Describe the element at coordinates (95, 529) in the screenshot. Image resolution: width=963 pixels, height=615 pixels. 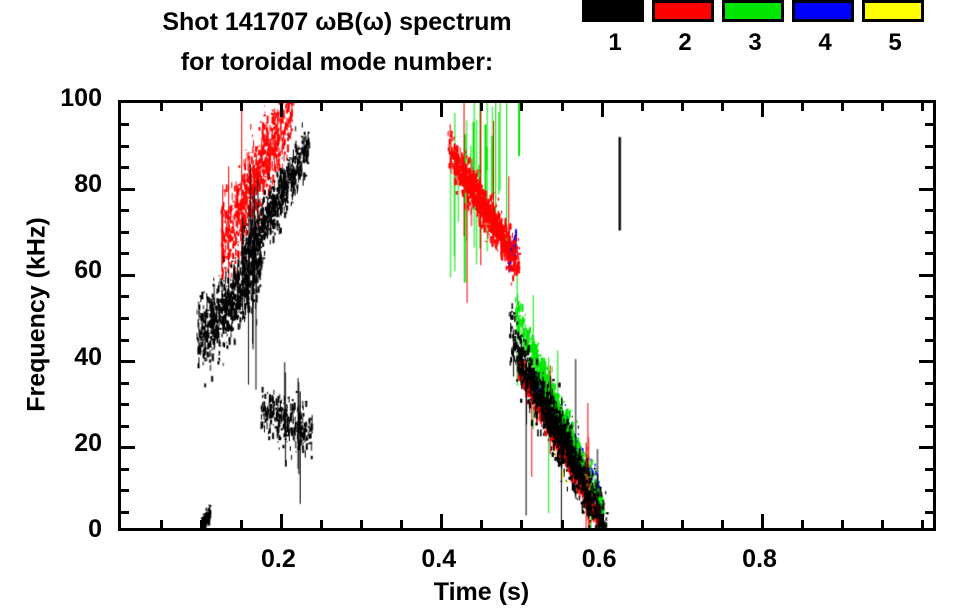
I see `y-tick-label: 0` at that location.